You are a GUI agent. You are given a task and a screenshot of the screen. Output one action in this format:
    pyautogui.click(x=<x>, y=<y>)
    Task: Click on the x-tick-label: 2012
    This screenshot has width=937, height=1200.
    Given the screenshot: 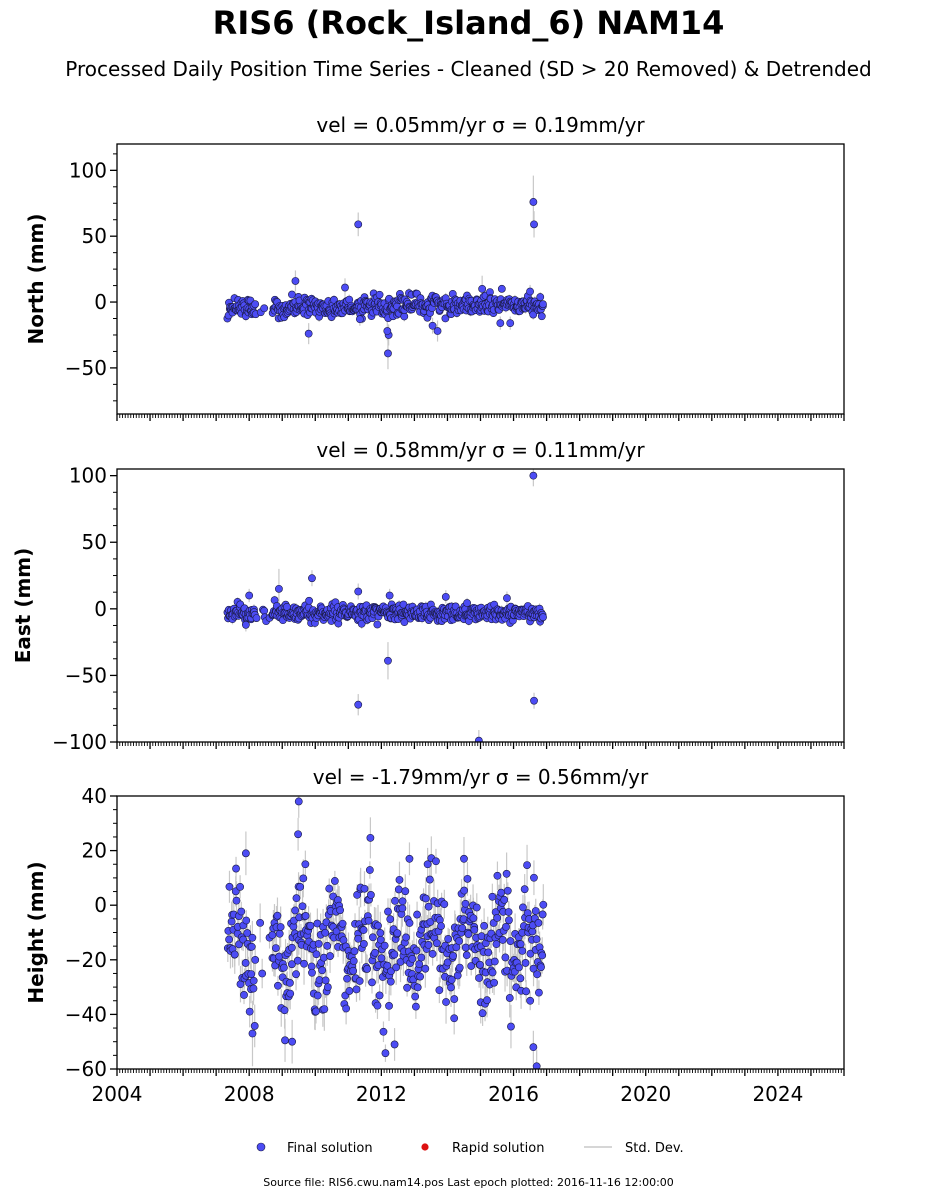 What is the action you would take?
    pyautogui.click(x=381, y=1094)
    